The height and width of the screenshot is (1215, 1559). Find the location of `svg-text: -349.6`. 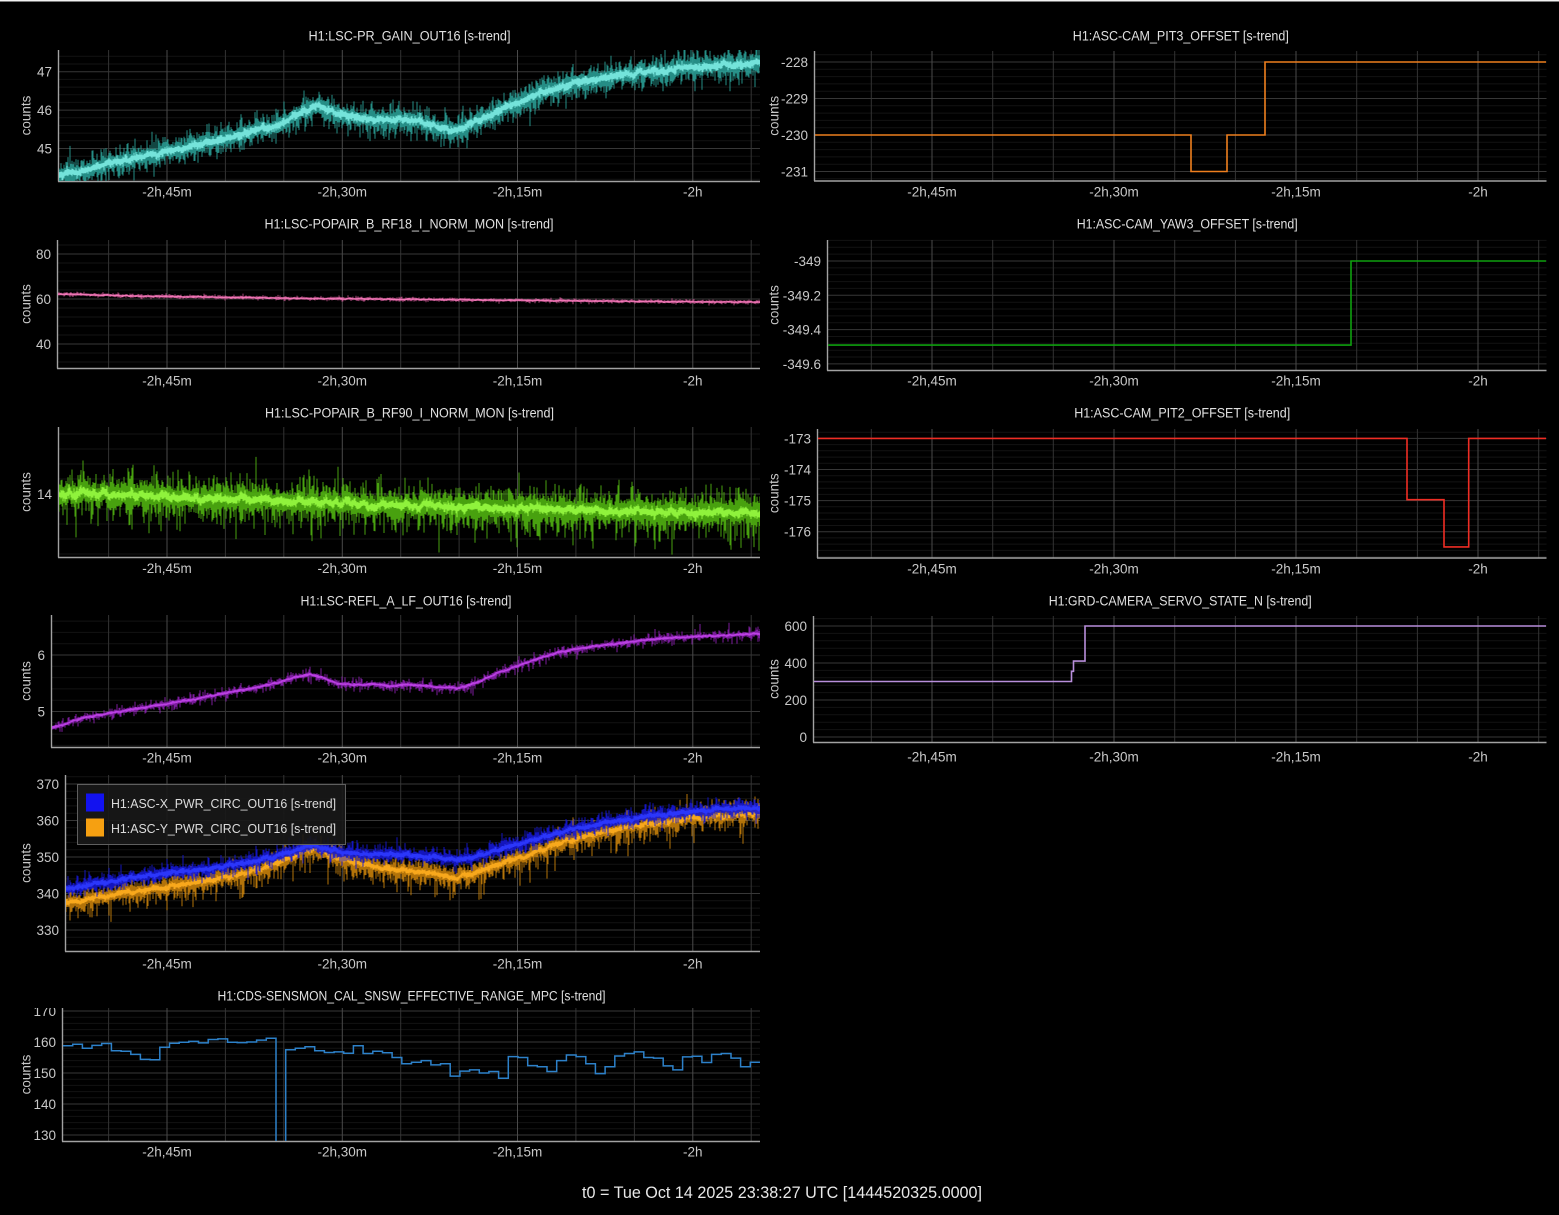

svg-text: -349.6 is located at coordinates (802, 364).